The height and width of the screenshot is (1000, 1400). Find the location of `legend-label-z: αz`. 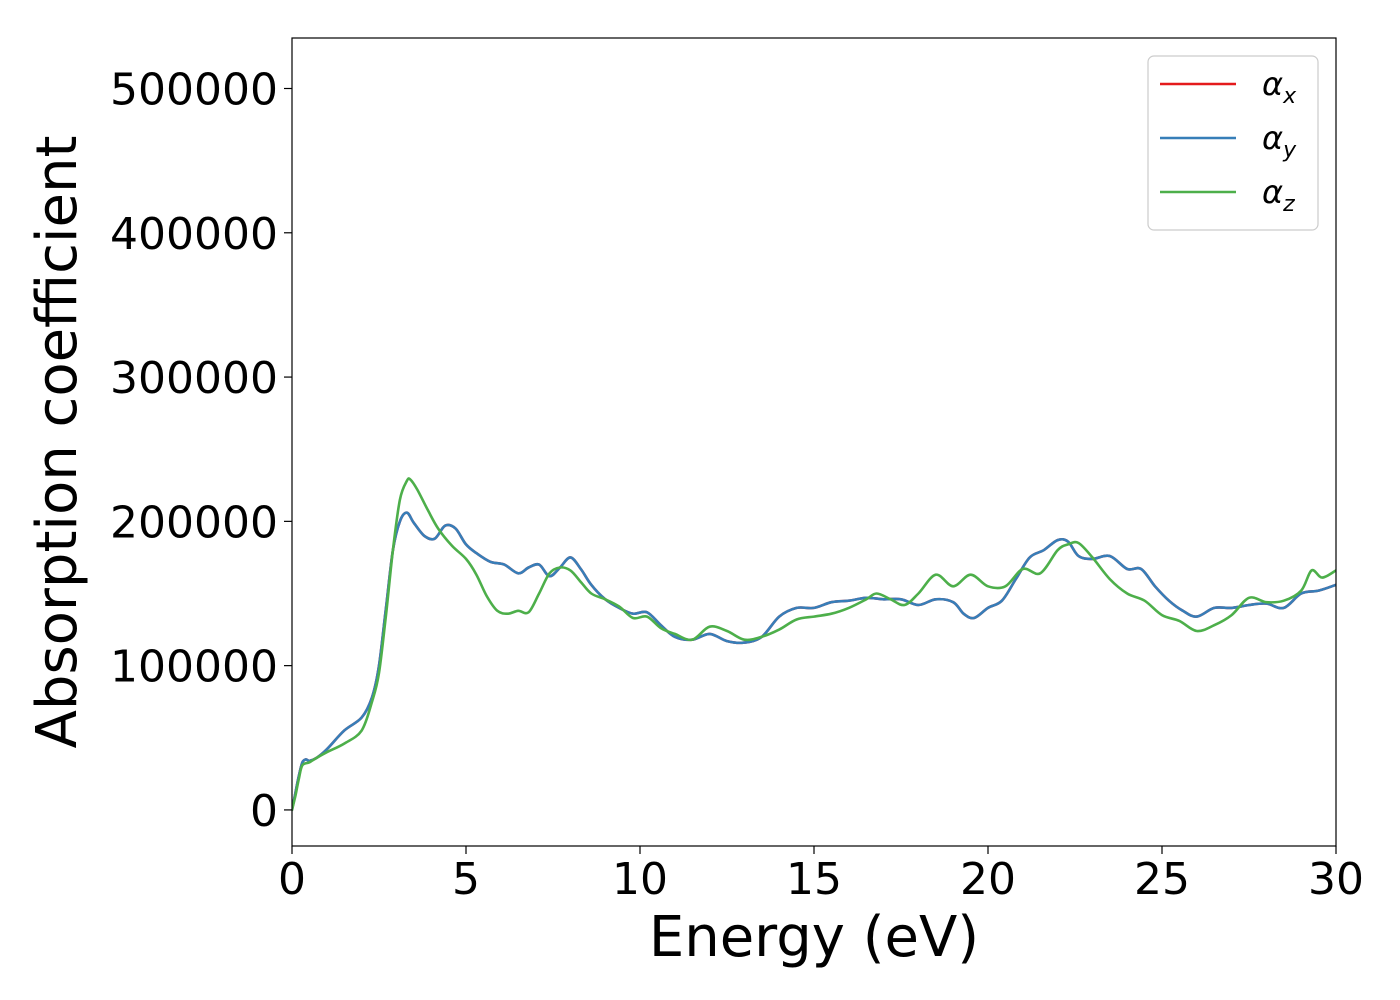

legend-label-z: αz is located at coordinates (1278, 195).